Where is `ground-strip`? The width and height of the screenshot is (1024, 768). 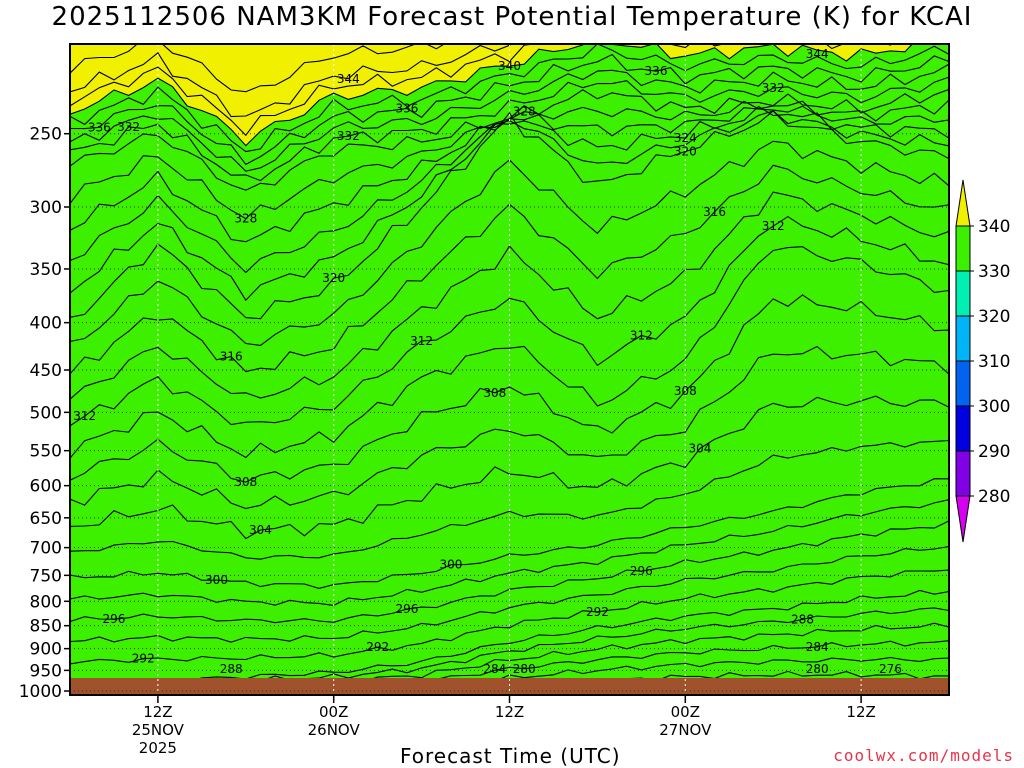
ground-strip is located at coordinates (509, 686).